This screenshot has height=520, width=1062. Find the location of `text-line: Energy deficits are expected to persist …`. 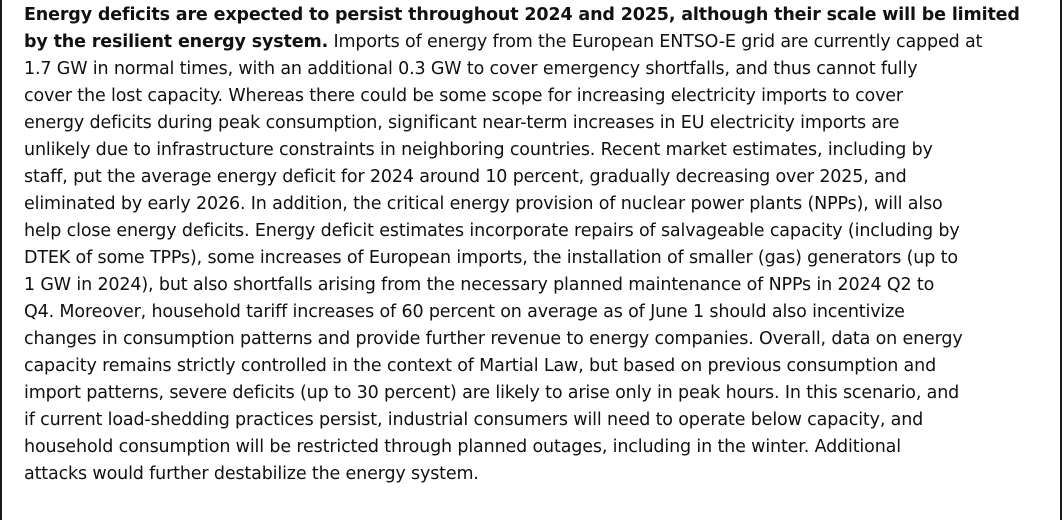

text-line: Energy deficits are expected to persist … is located at coordinates (541, 15).